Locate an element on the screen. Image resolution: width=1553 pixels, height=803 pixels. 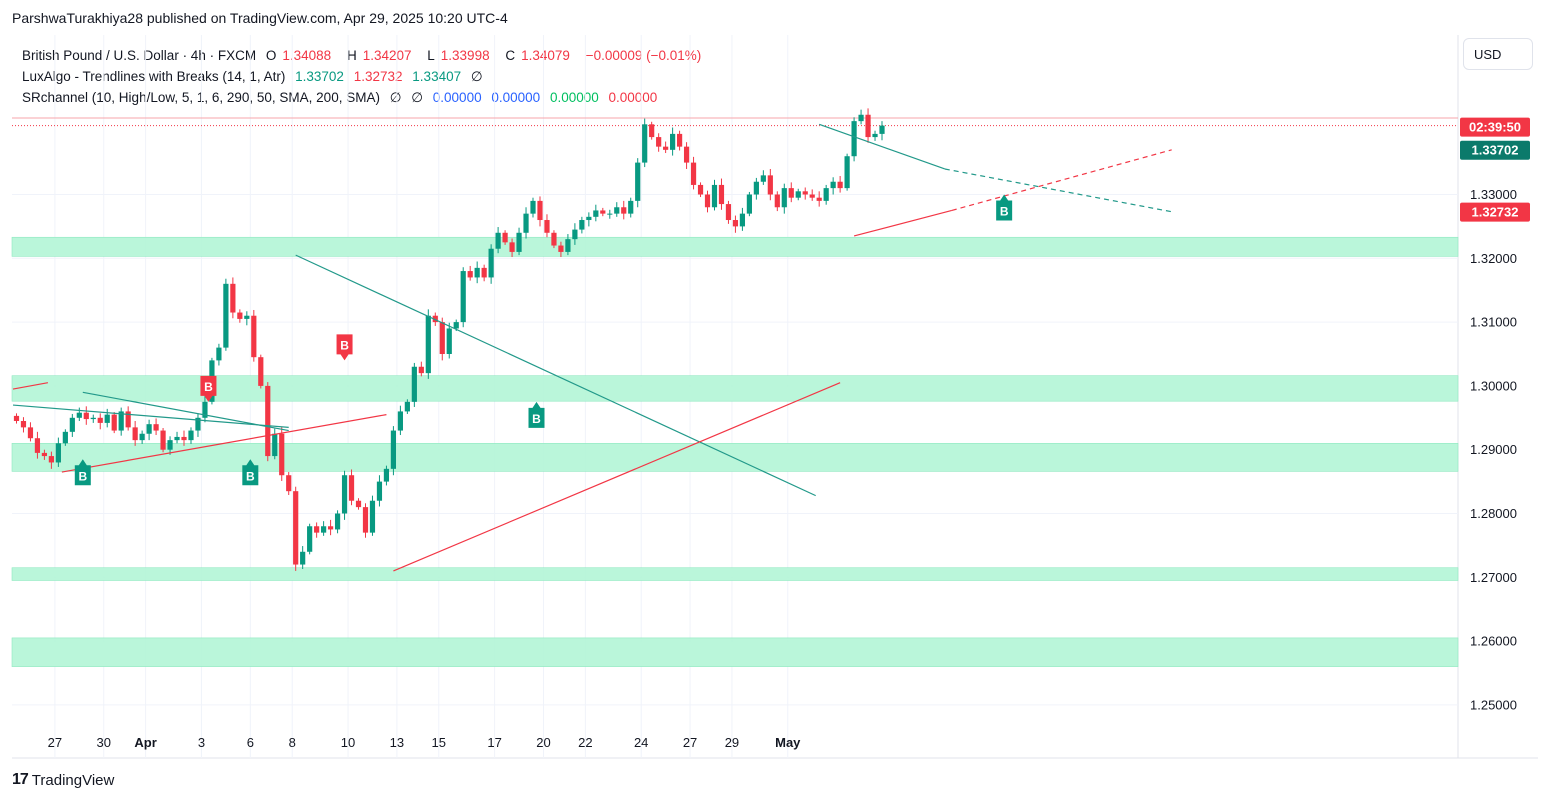
tradingview-footer: 17 TradingView is located at coordinates (63, 780).